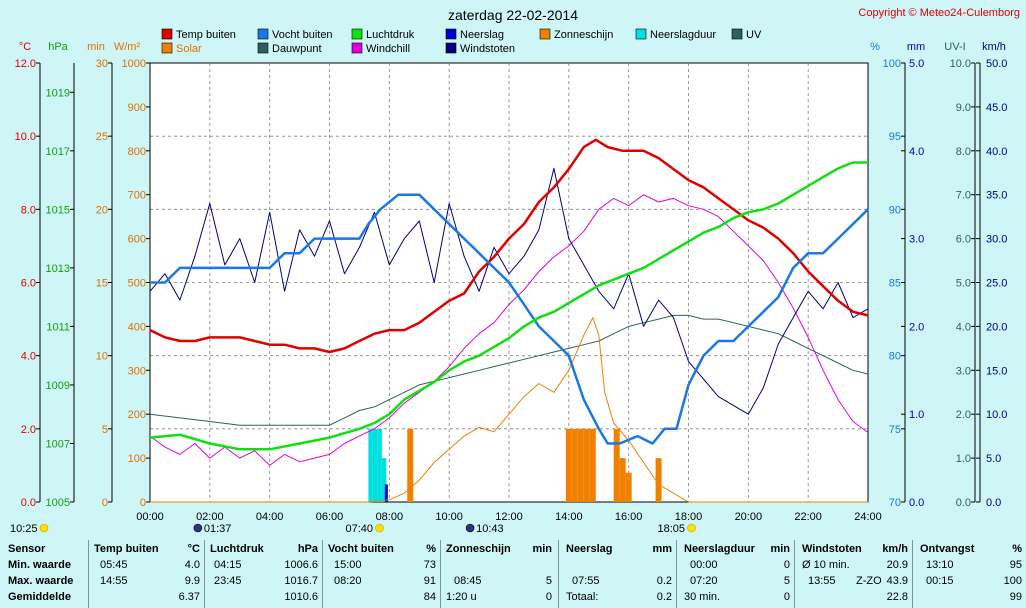 This screenshot has height=608, width=1026. Describe the element at coordinates (302, 35) in the screenshot. I see `legend-label: Vocht buiten` at that location.